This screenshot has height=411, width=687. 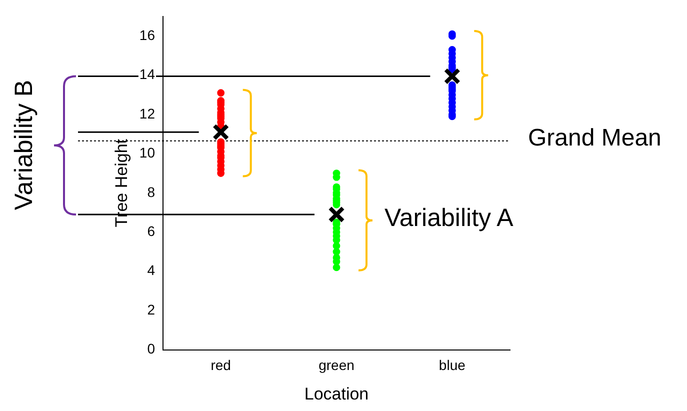 I want to click on x-tick-label: red, so click(x=220, y=365).